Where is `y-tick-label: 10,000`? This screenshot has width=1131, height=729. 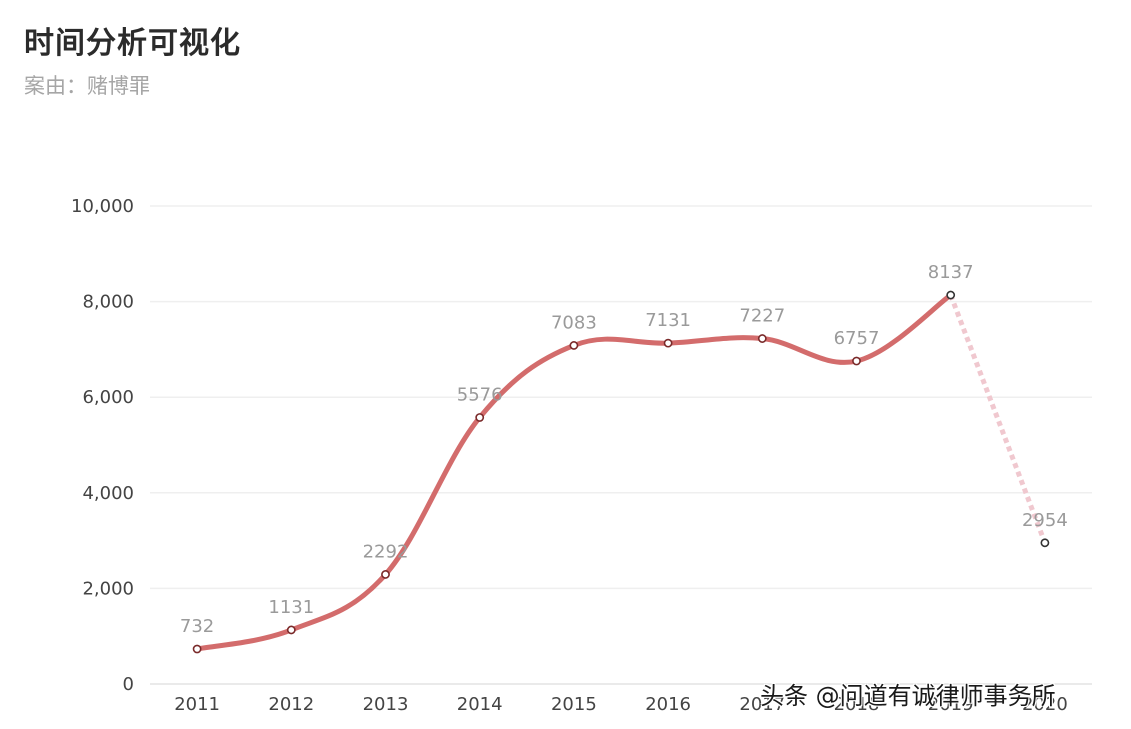 y-tick-label: 10,000 is located at coordinates (102, 206).